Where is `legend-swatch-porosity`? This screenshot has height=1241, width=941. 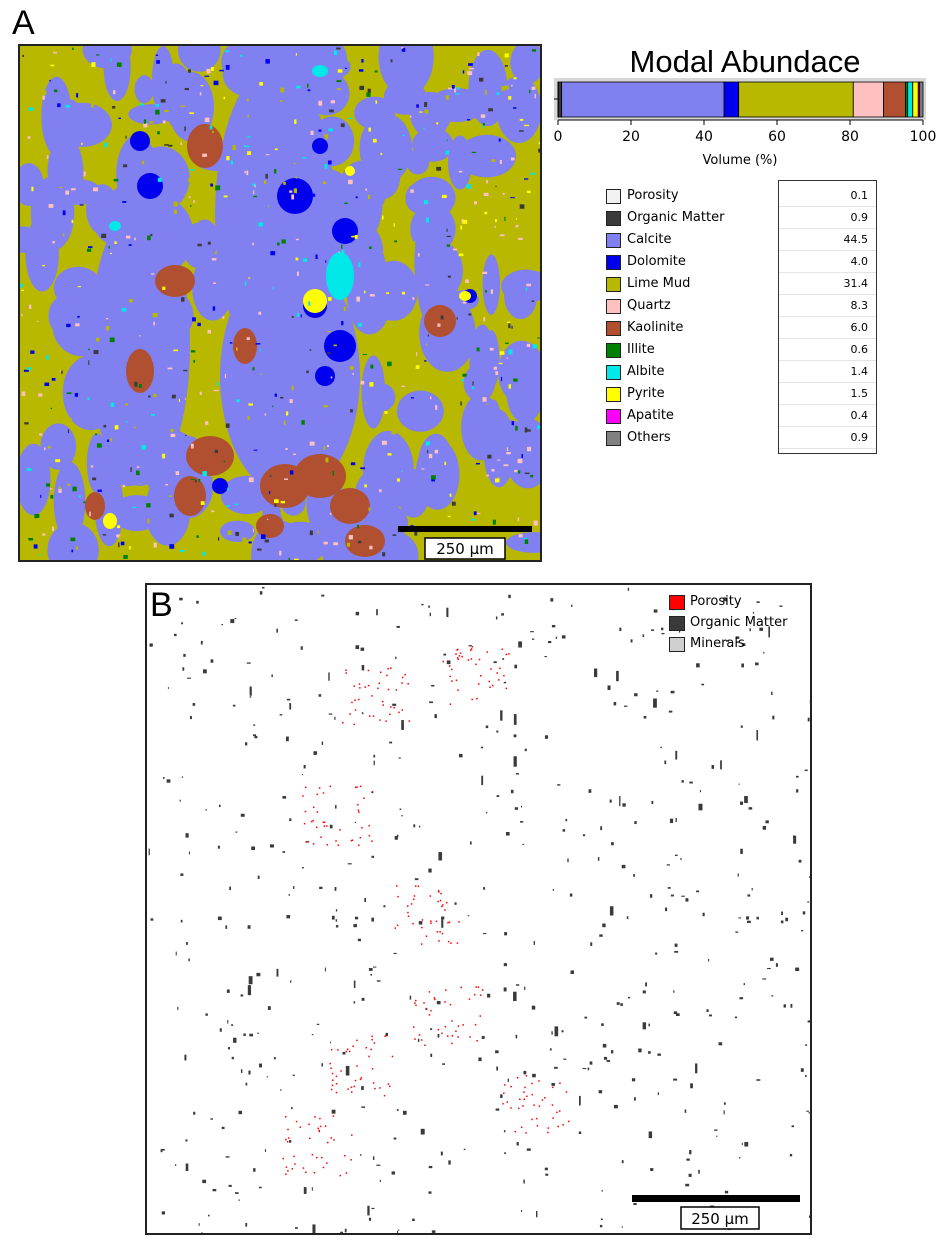 legend-swatch-porosity is located at coordinates (613, 196).